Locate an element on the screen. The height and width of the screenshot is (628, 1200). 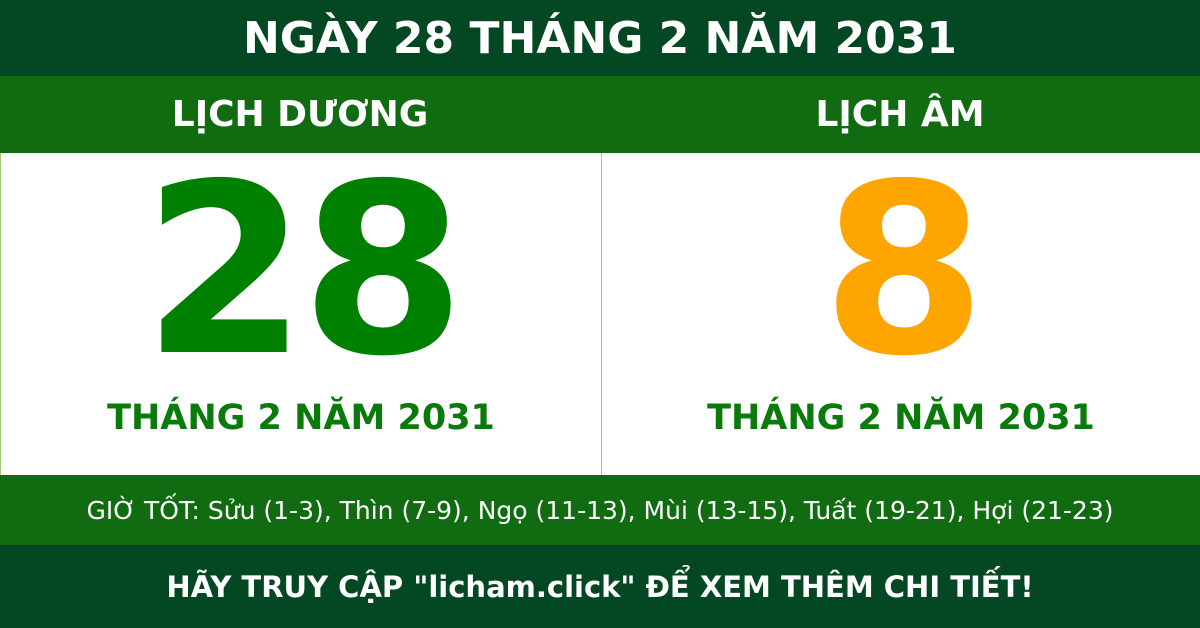
page-title: NGÀY 28 THÁNG 2 NĂM 2031 is located at coordinates (600, 38).